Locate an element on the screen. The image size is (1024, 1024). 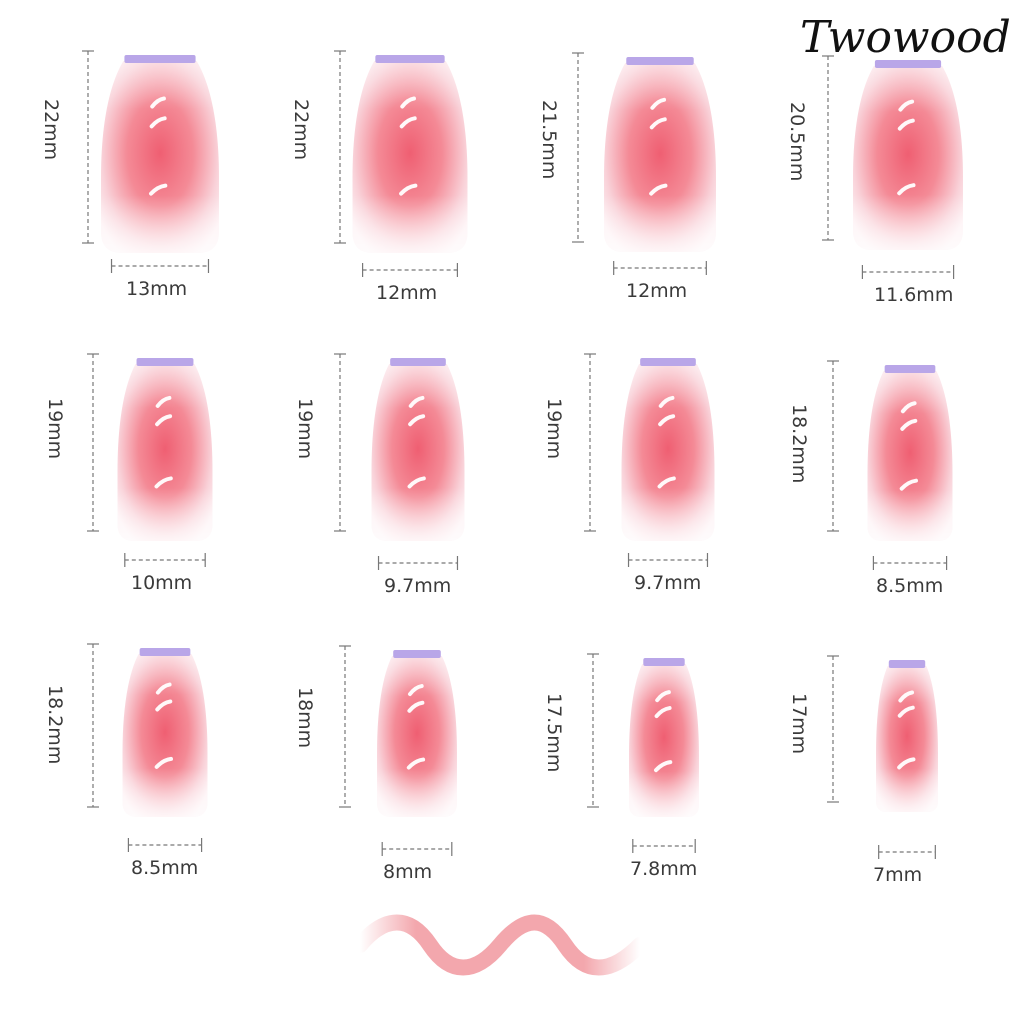
nail-length-label: 17mm is located at coordinates (799, 724).